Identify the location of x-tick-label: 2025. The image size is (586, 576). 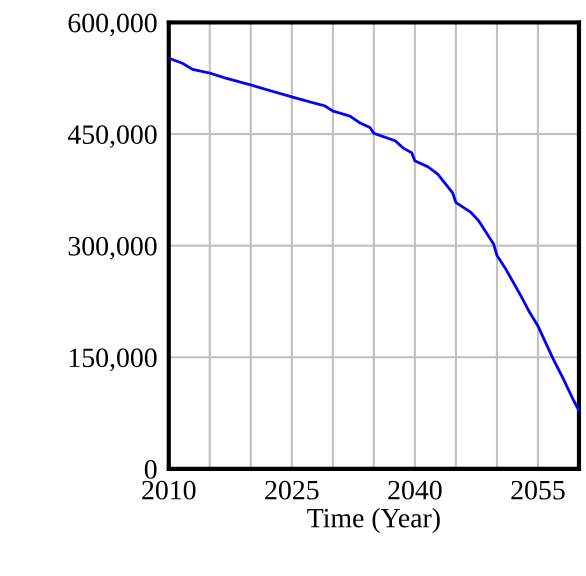
(292, 490).